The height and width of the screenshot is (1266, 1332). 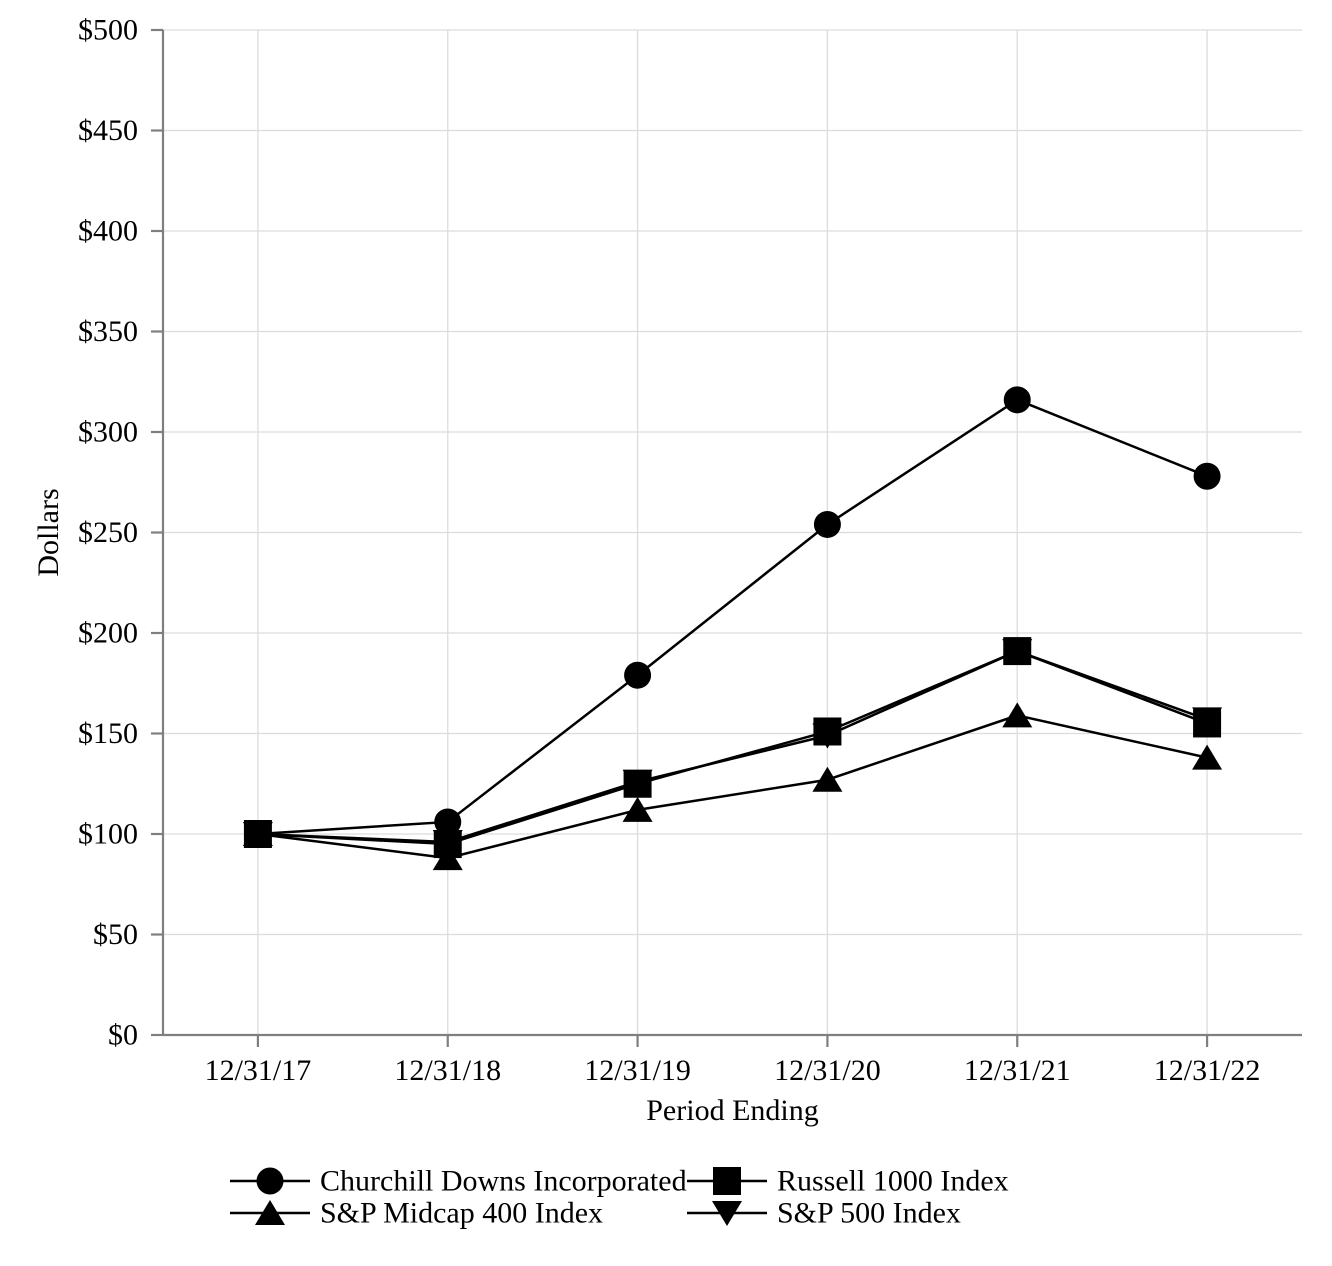 I want to click on y-tick-label: $100, so click(x=108, y=834).